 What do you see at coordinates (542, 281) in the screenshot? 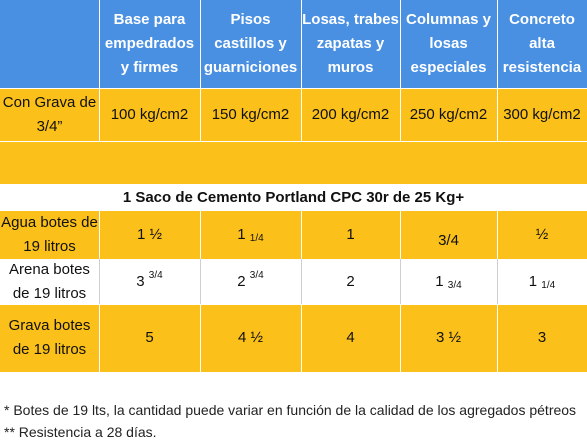
I see `arena-value-4: 1 1/4` at bounding box center [542, 281].